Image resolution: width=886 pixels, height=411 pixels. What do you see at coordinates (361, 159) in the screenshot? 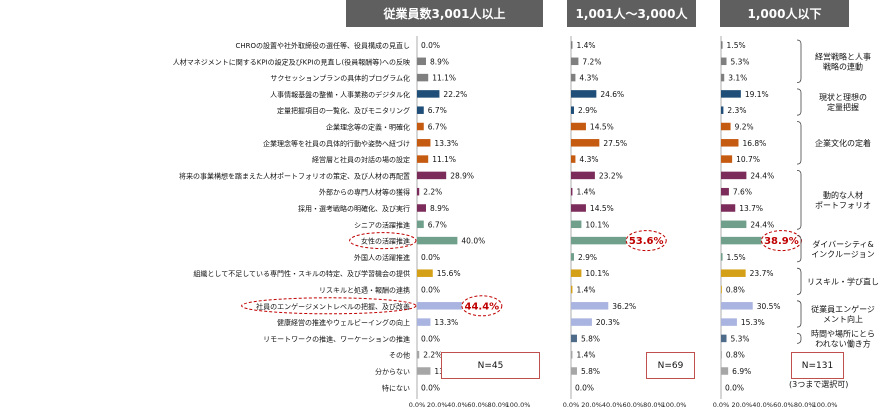
I see `category-label: 経営層と社員の対話の場の設定` at bounding box center [361, 159].